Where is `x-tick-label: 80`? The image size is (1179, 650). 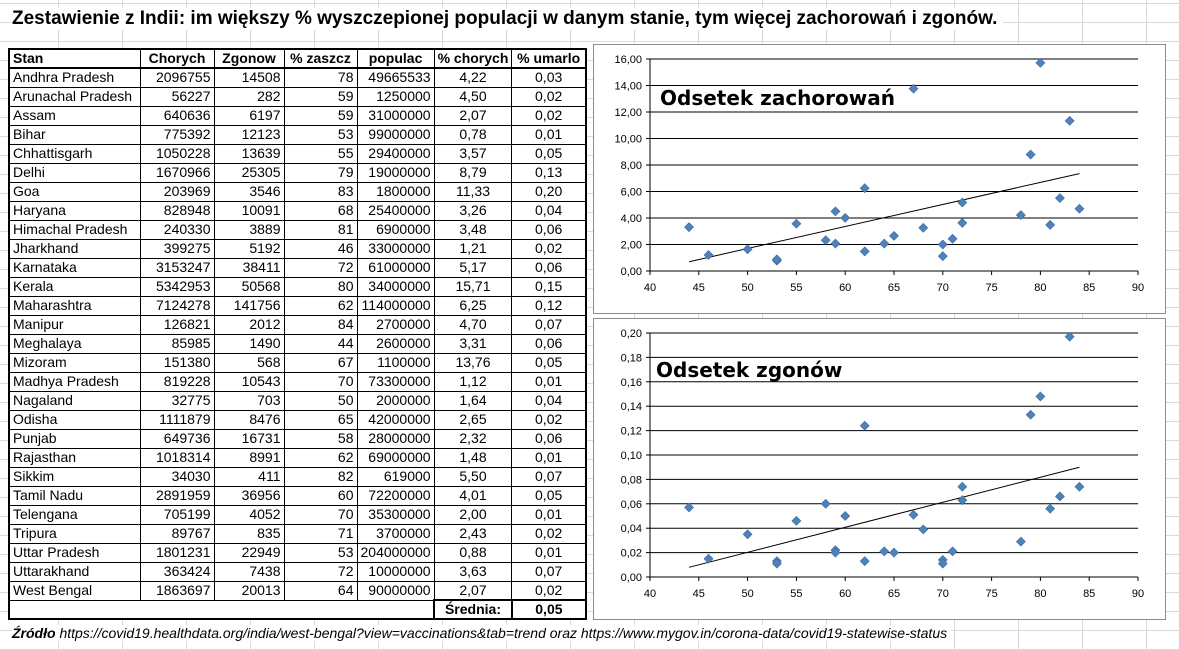
x-tick-label: 80 is located at coordinates (1040, 288).